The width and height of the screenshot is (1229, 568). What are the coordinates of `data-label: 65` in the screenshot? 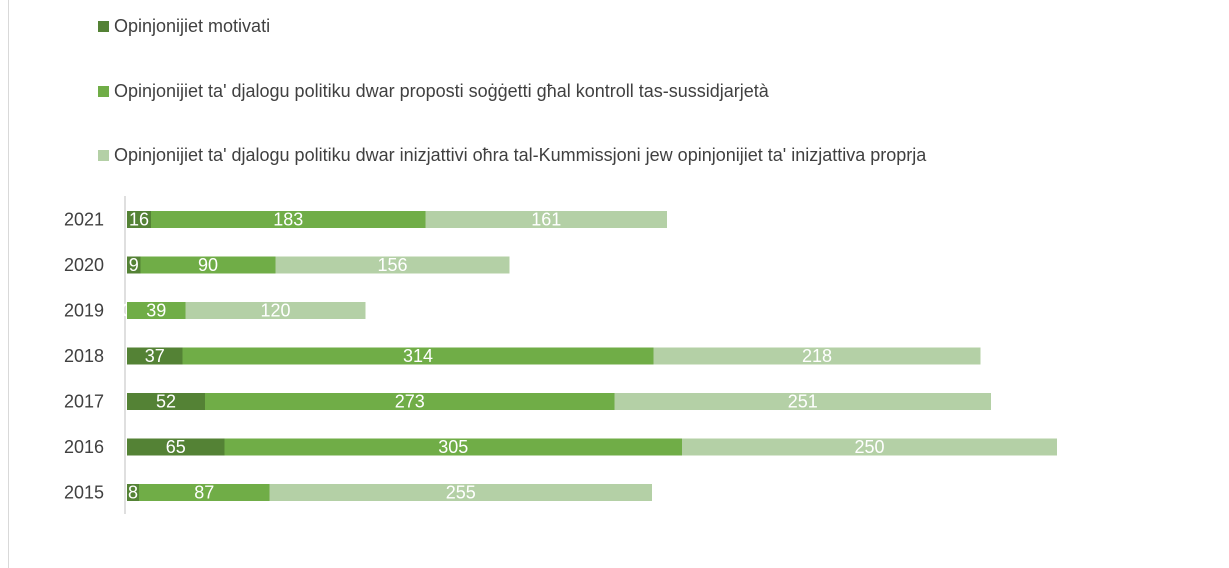 It's located at (176, 447).